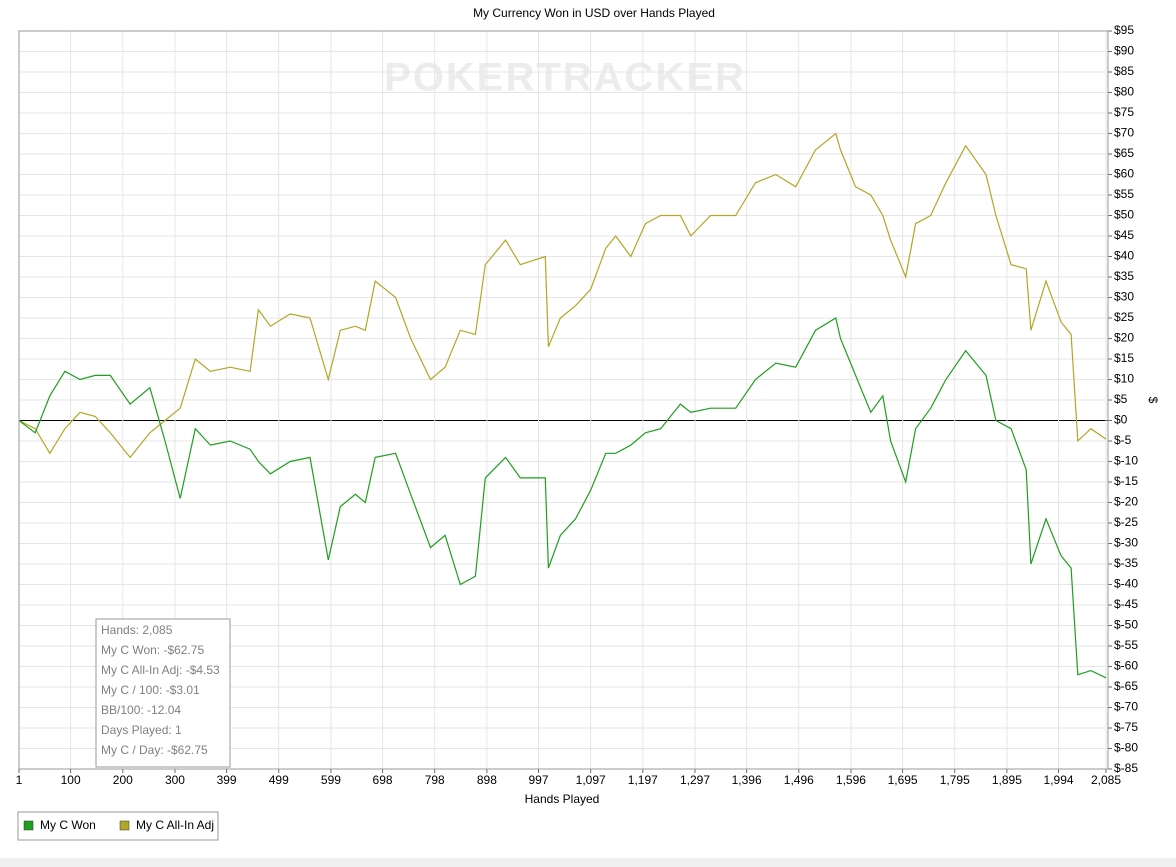  What do you see at coordinates (643, 780) in the screenshot?
I see `x-tick-label: 1,197` at bounding box center [643, 780].